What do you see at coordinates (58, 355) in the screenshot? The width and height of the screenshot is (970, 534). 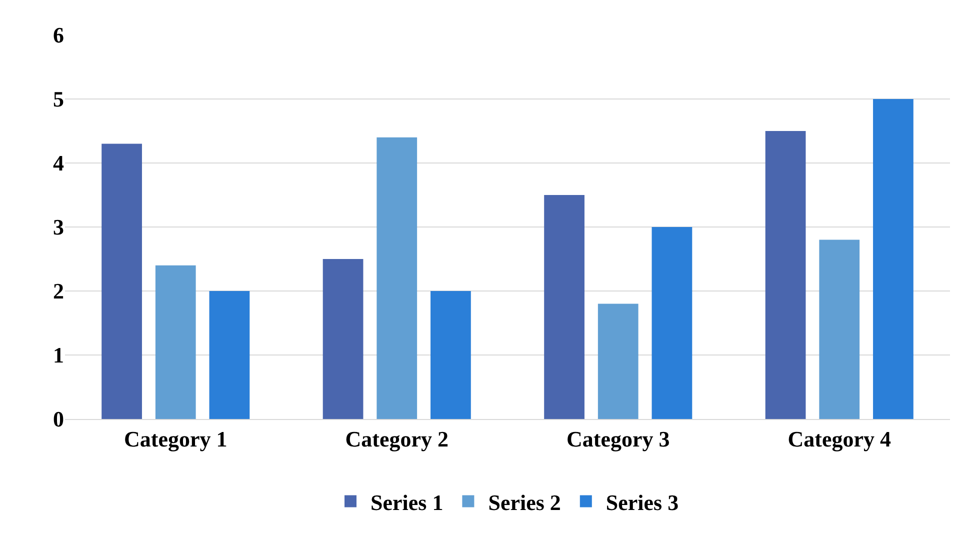 I see `y-tick-label: 1` at bounding box center [58, 355].